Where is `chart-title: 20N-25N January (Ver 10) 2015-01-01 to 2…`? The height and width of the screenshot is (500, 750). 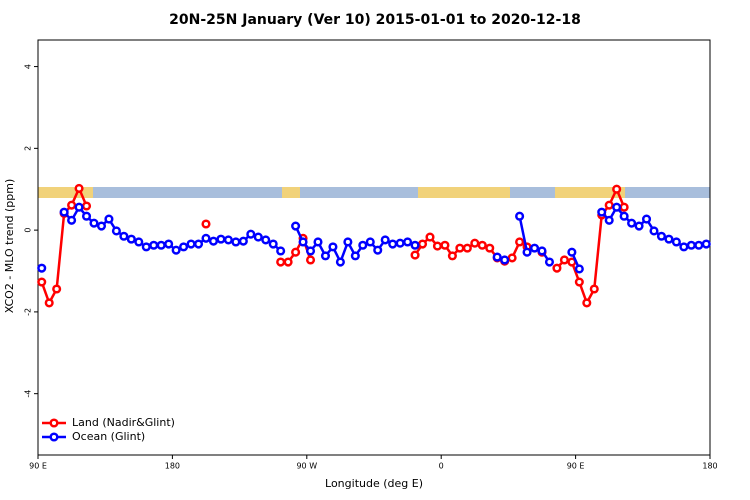
chart-title: 20N-25N January (Ver 10) 2015-01-01 to 2… is located at coordinates (375, 20).